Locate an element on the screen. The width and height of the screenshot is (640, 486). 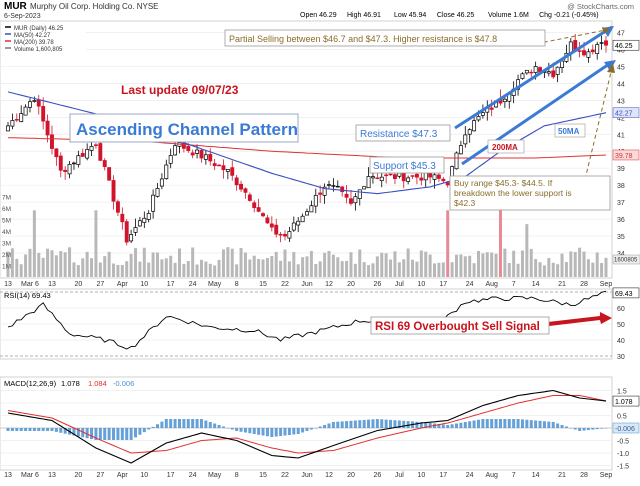
x-tick-label: 8 is located at coordinates (237, 284).